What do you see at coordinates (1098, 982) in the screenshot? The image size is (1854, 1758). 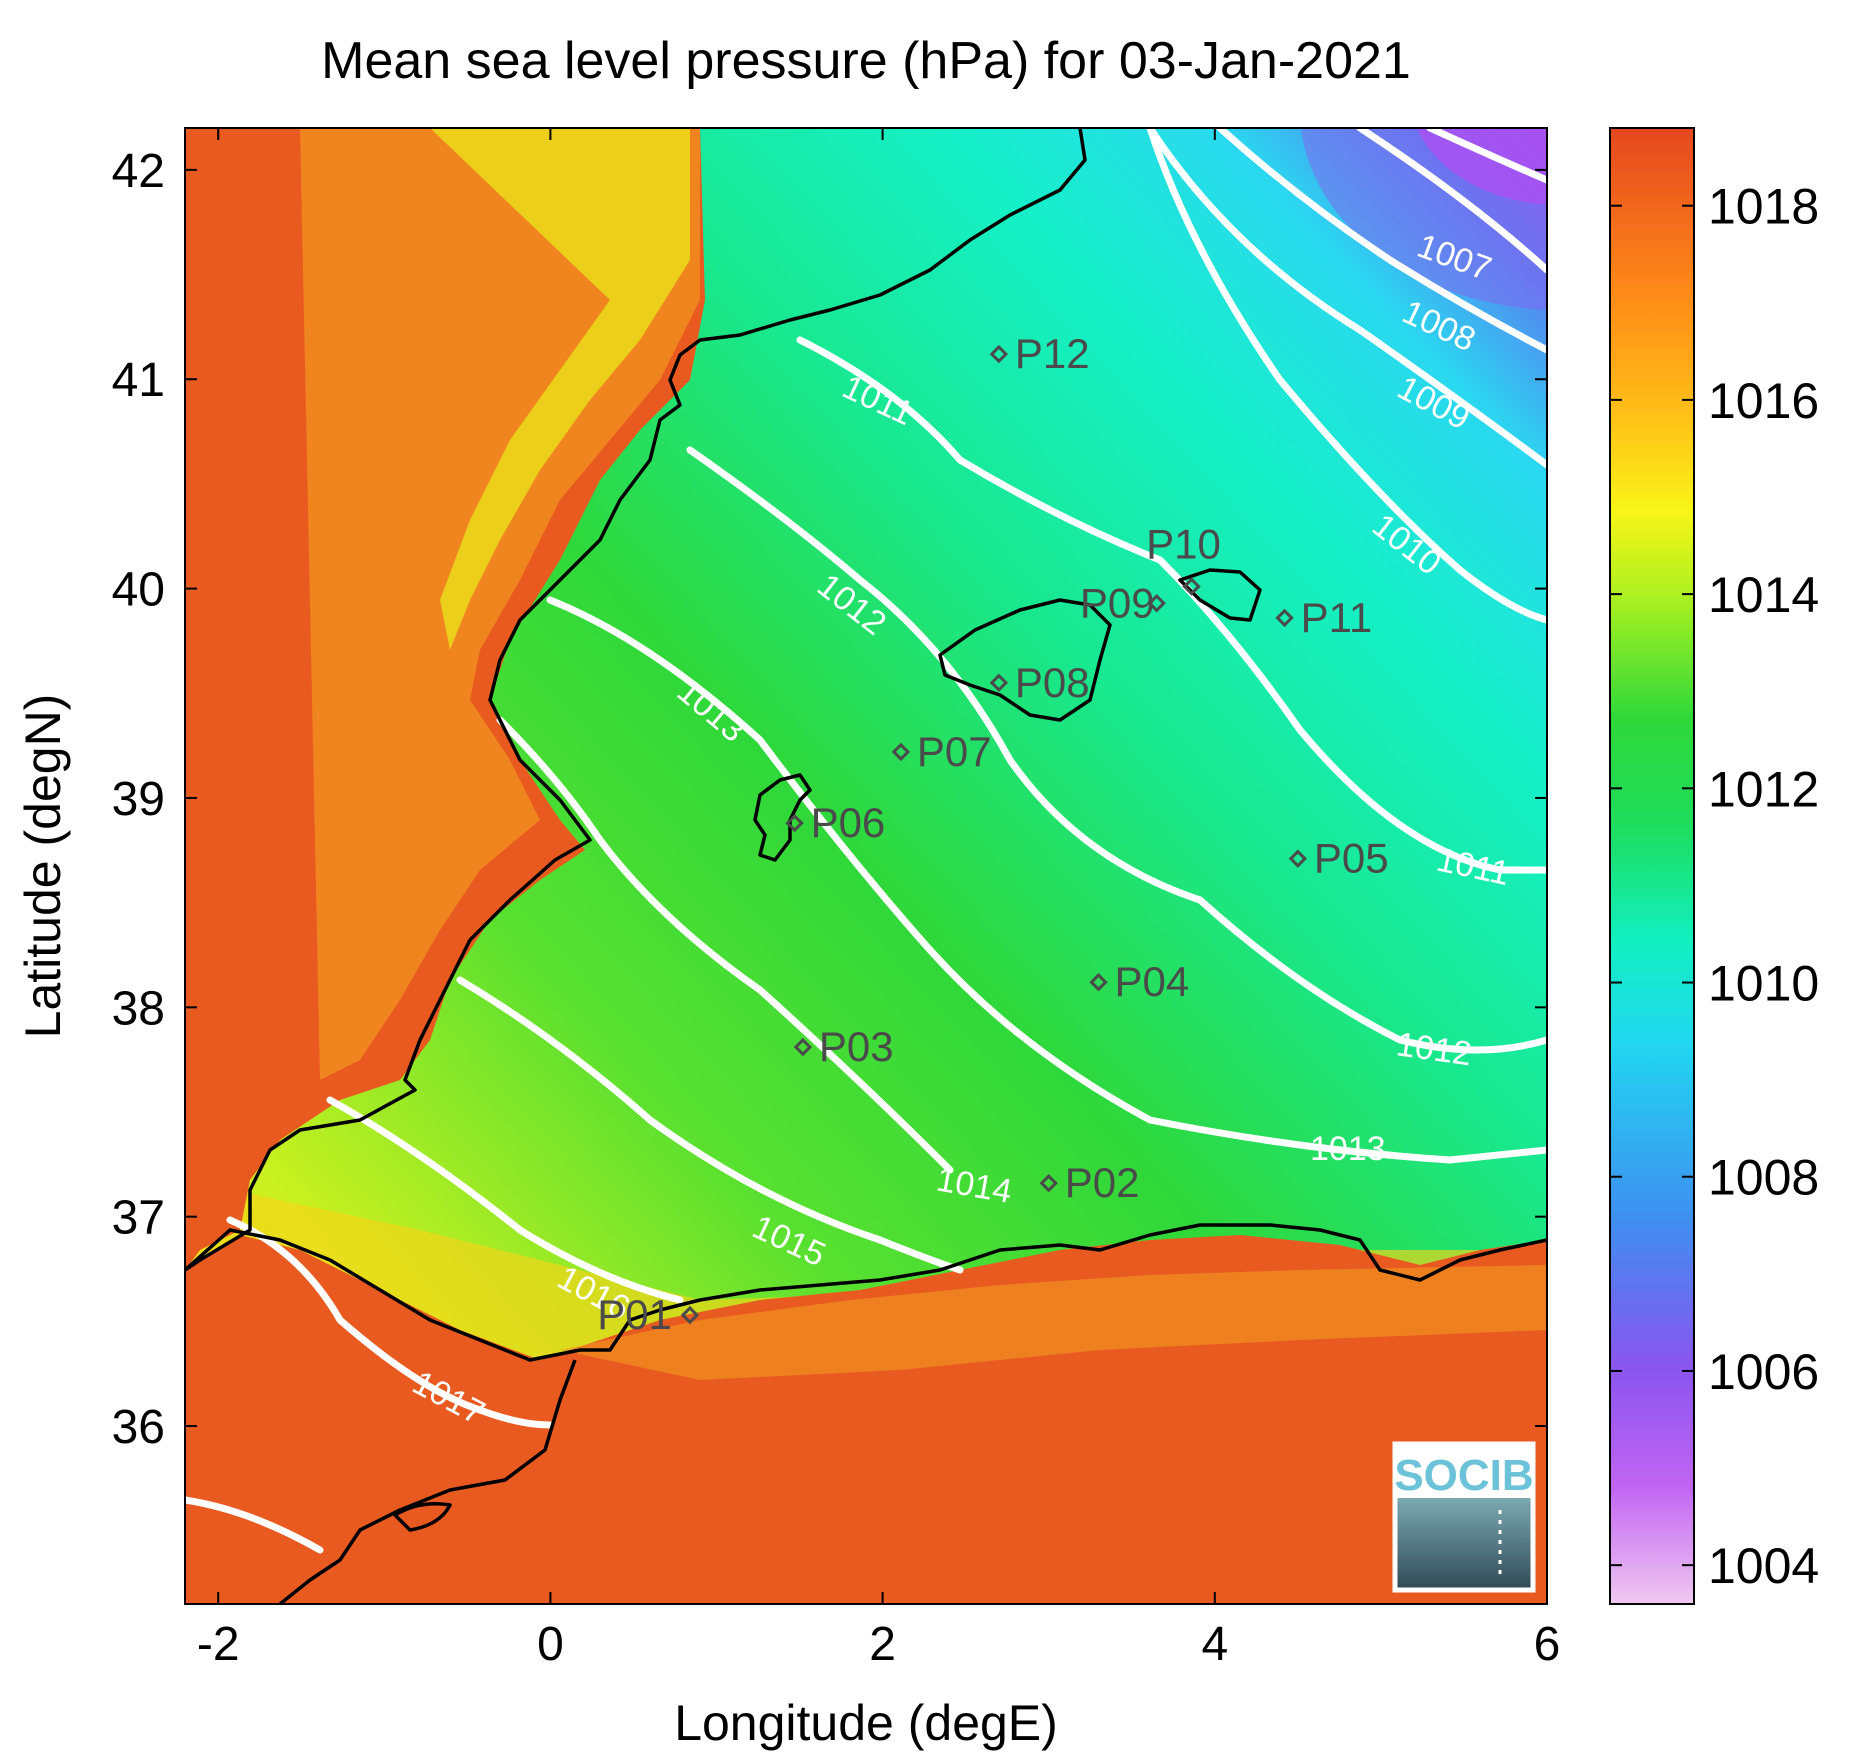 I see `station-marker-p04` at bounding box center [1098, 982].